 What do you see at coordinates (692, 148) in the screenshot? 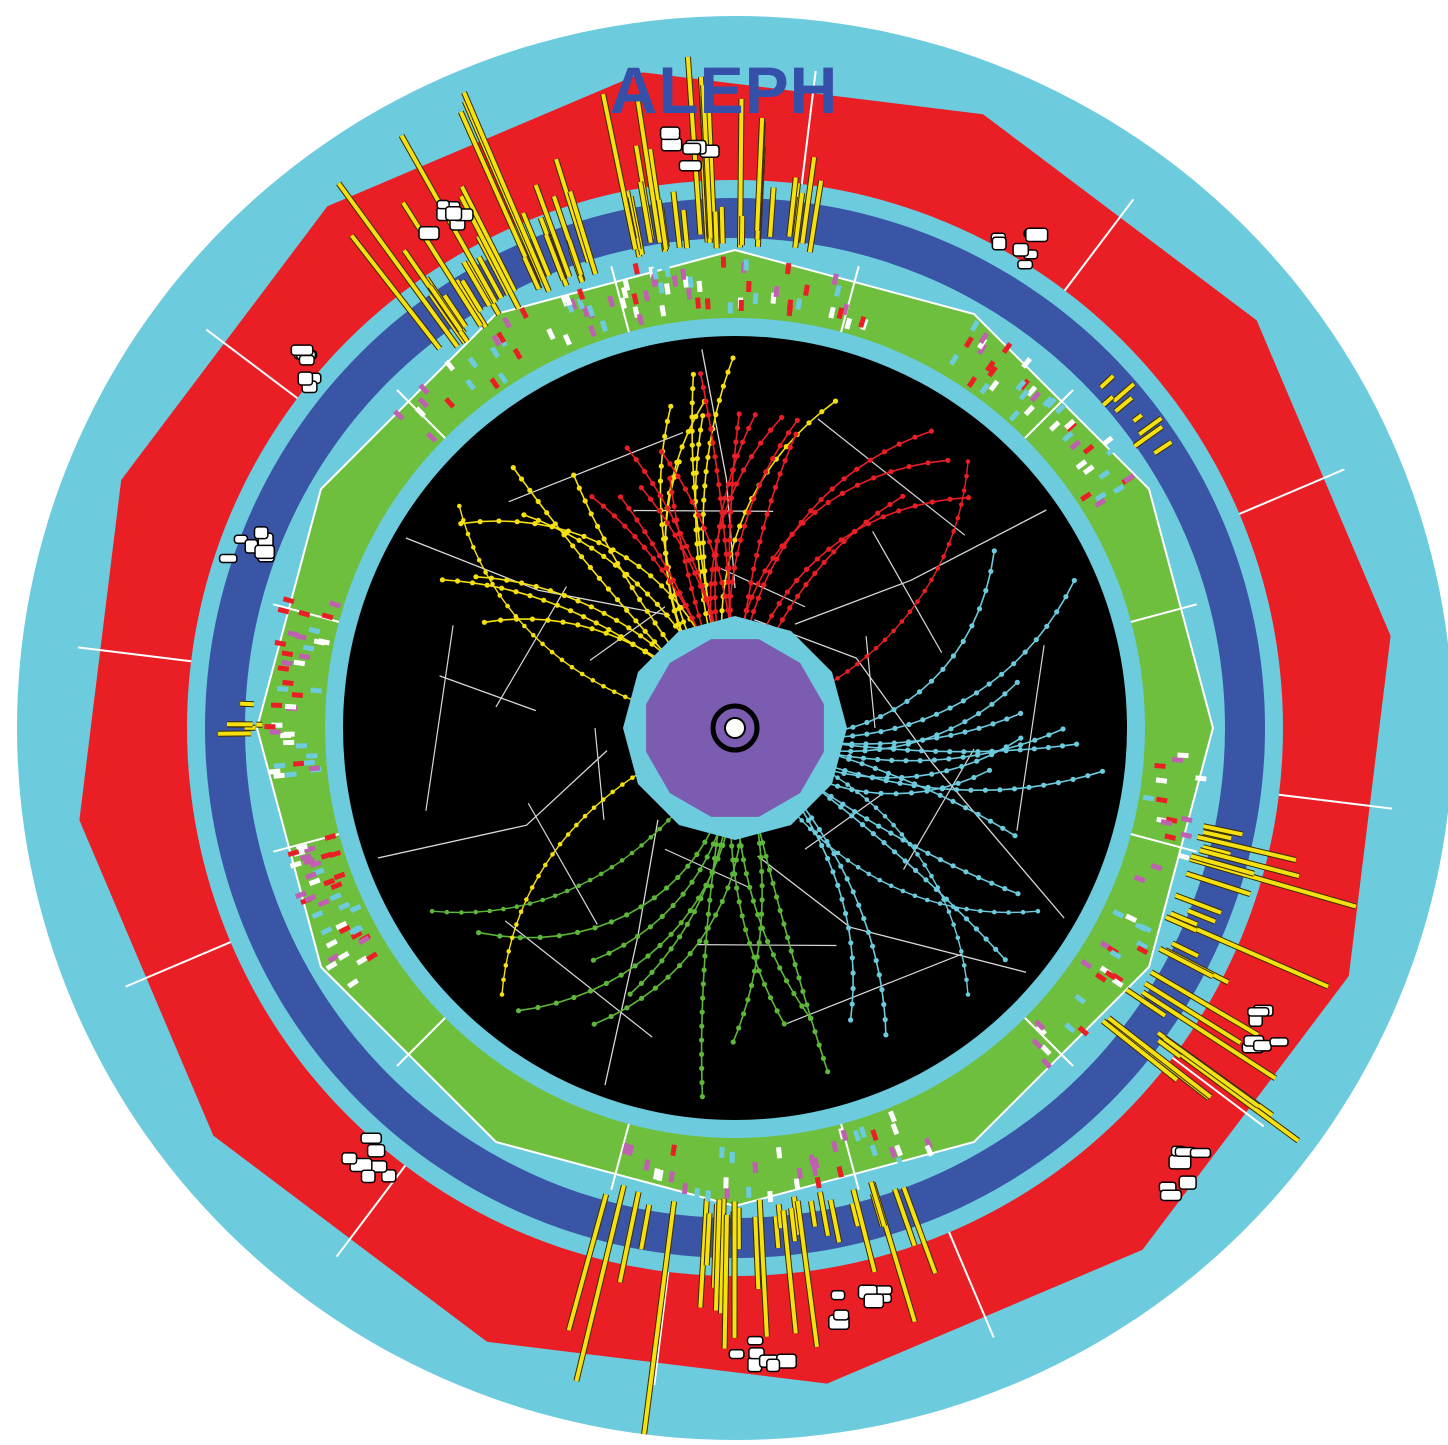
I see `muon-hit` at bounding box center [692, 148].